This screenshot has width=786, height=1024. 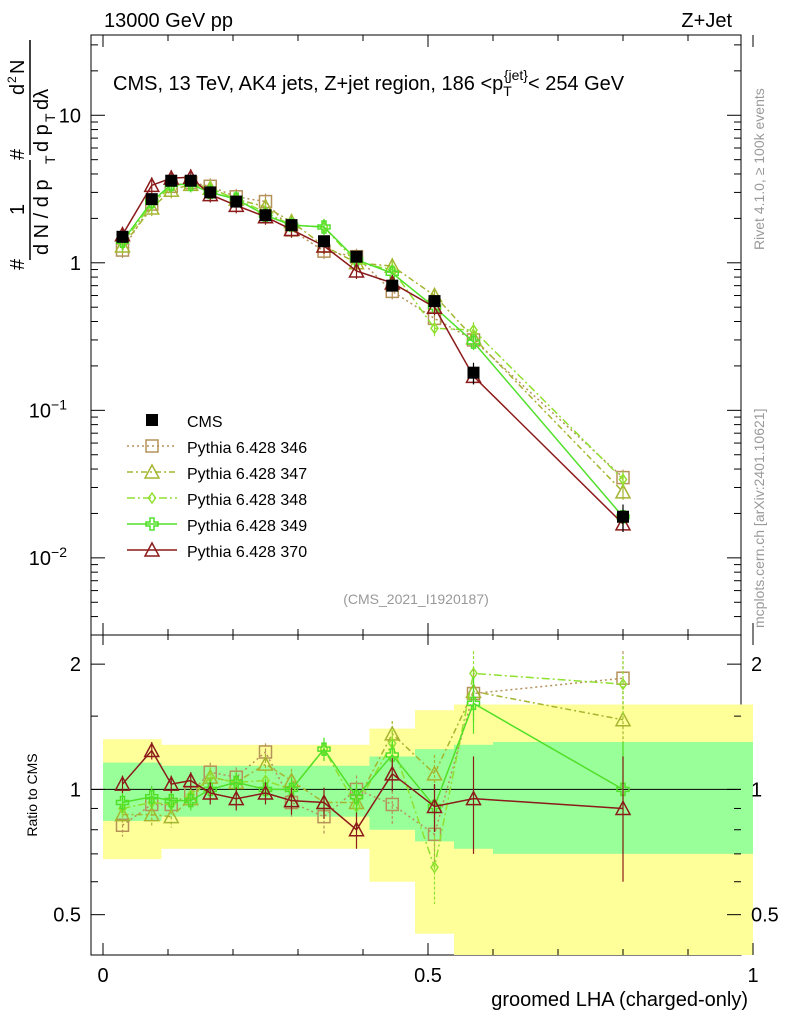 What do you see at coordinates (75, 790) in the screenshot?
I see `ratio-tick-label: 1` at bounding box center [75, 790].